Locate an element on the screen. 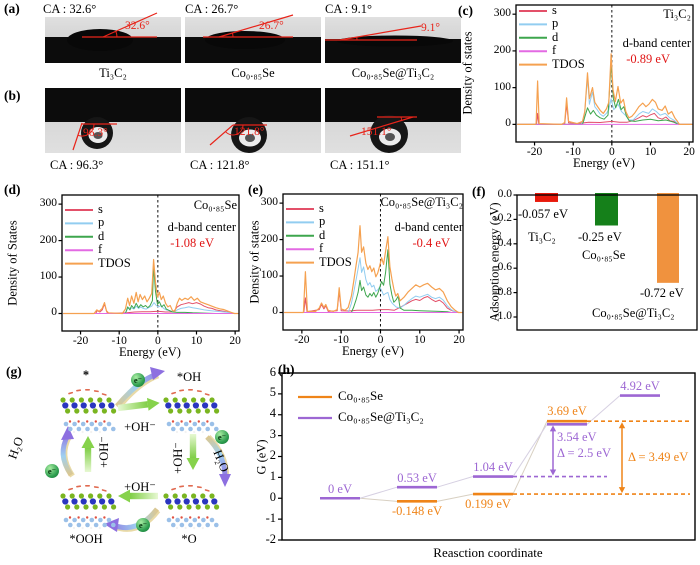 This screenshot has width=700, height=565. dos-co085se-canvas is located at coordinates (149, 264).